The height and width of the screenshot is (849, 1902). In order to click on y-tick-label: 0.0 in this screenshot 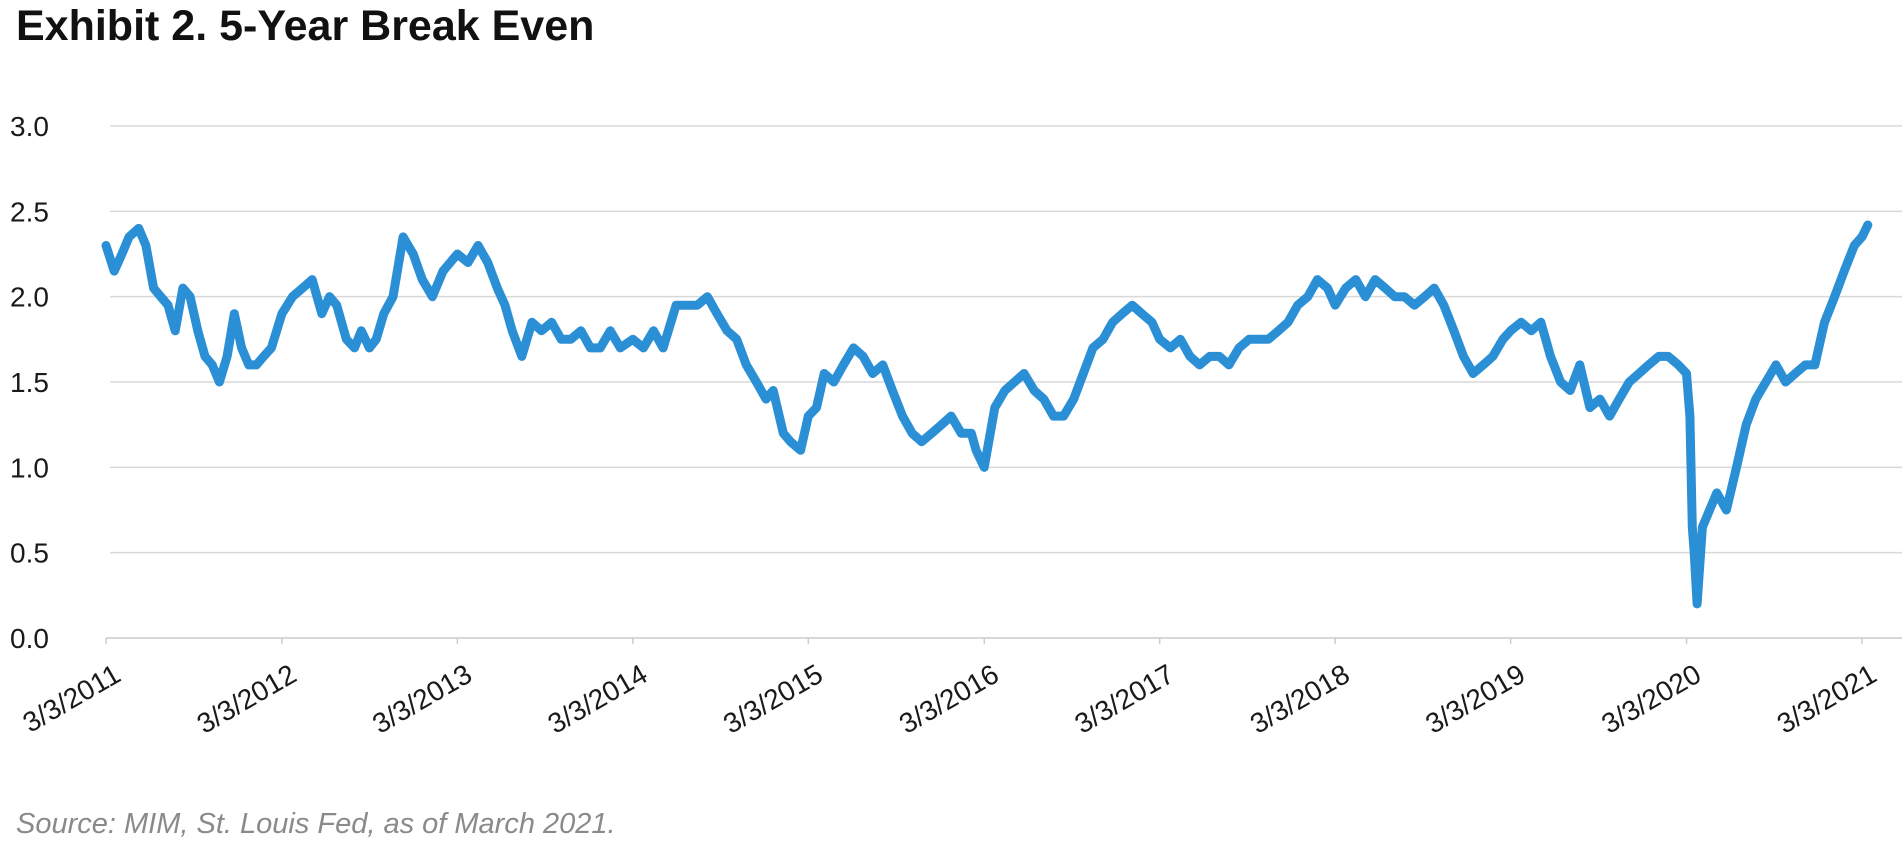, I will do `click(29, 638)`.